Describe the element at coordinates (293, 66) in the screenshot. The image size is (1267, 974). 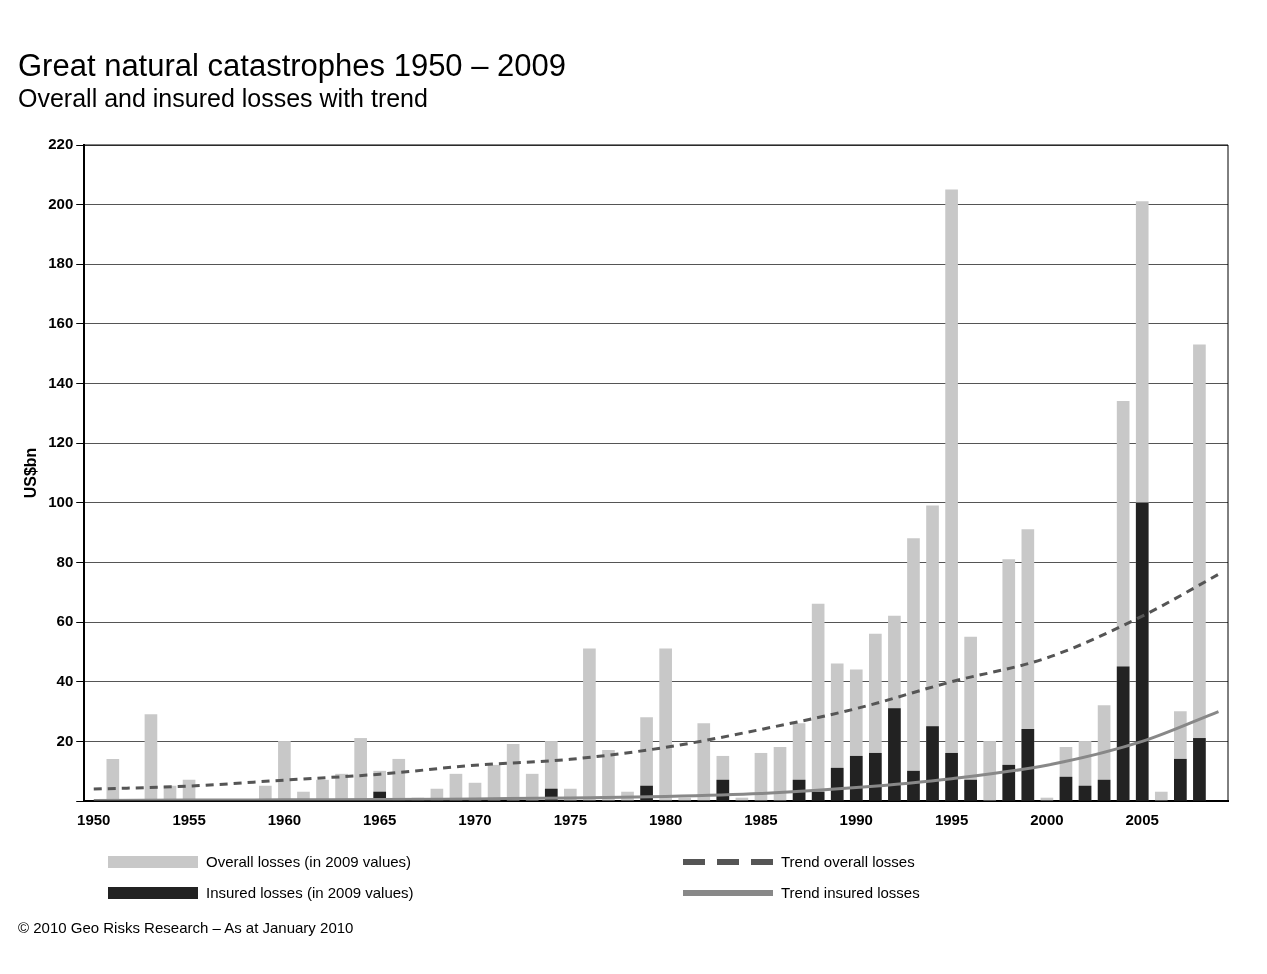
I see `chart-title: Great natural catastrophes 1950 – 2009` at that location.